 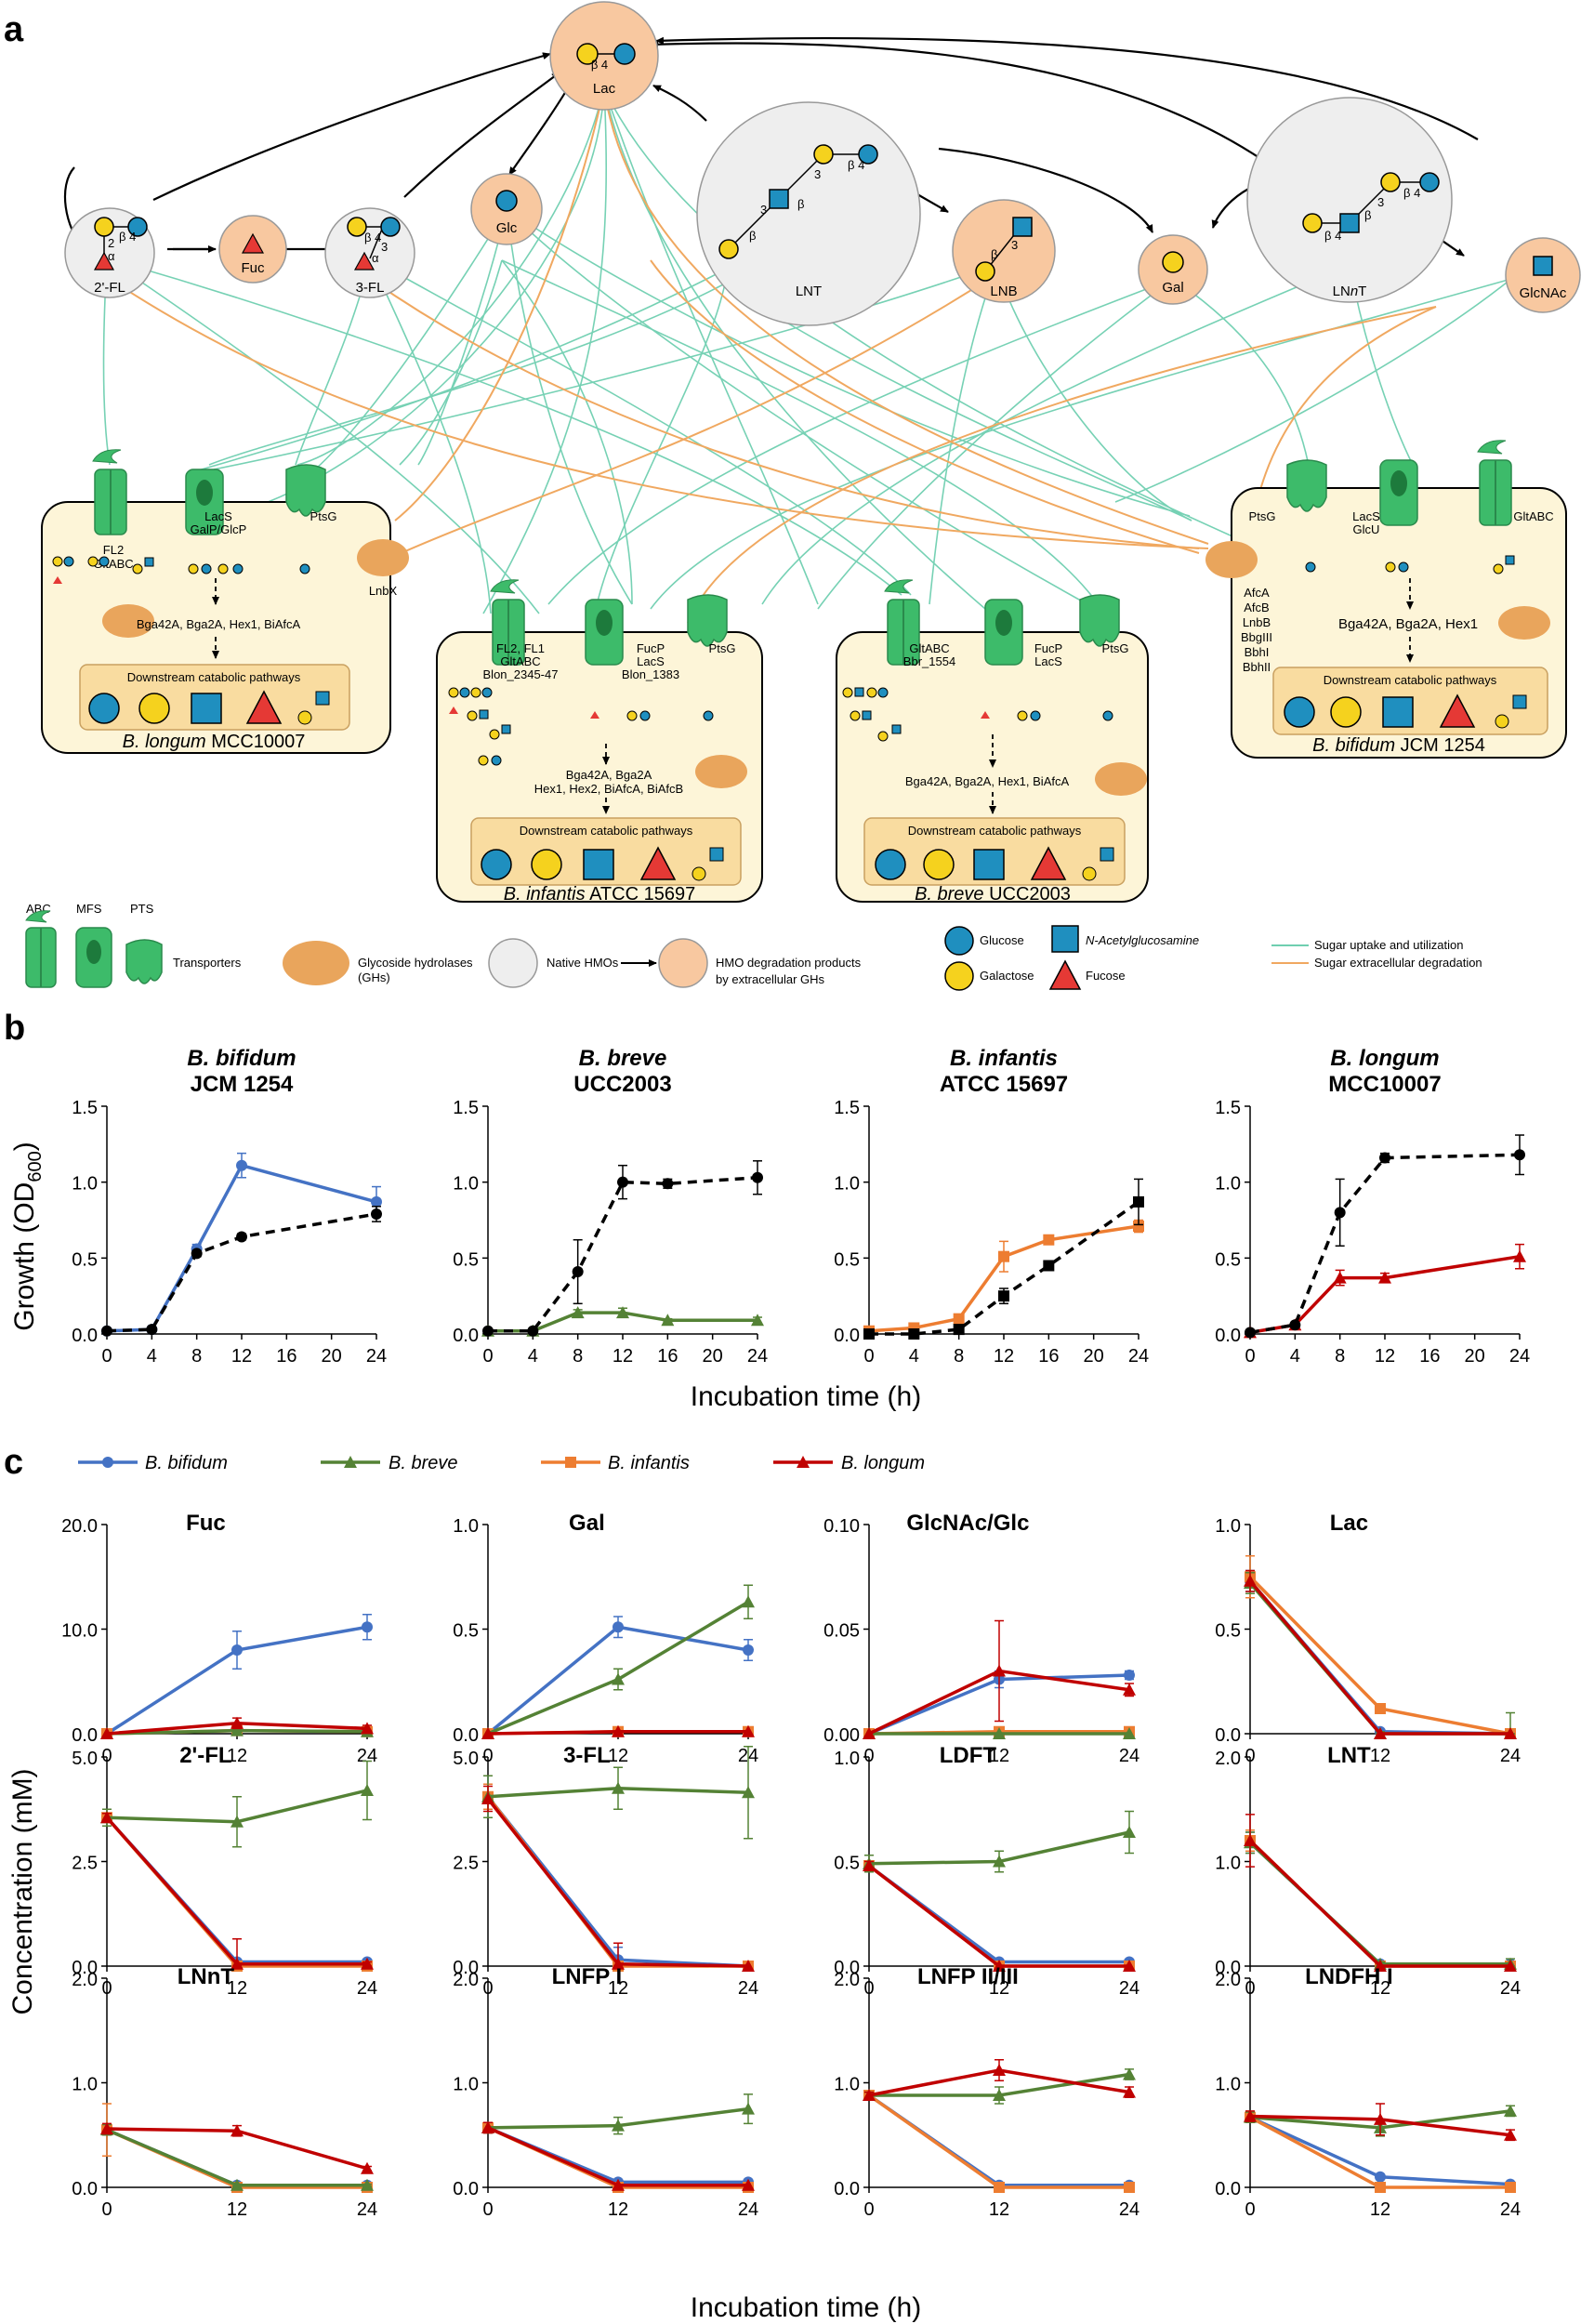 What do you see at coordinates (808, 213) in the screenshot?
I see `node-lnt: β 4 3 β 3 β LNT` at bounding box center [808, 213].